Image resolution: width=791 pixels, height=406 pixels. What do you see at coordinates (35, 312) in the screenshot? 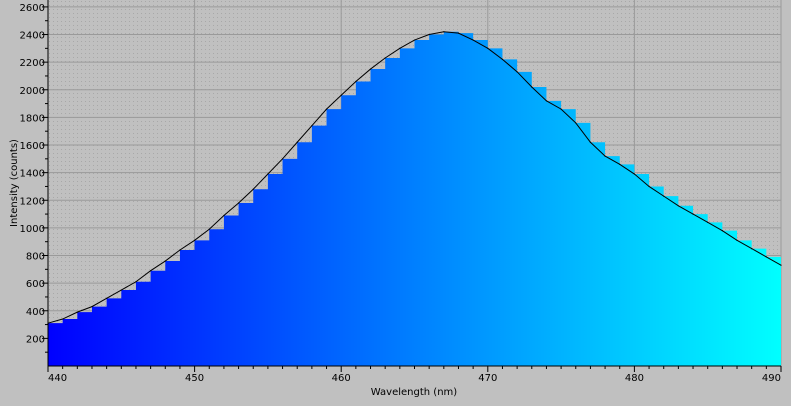
I see `y-tick-label: 400` at bounding box center [35, 312].